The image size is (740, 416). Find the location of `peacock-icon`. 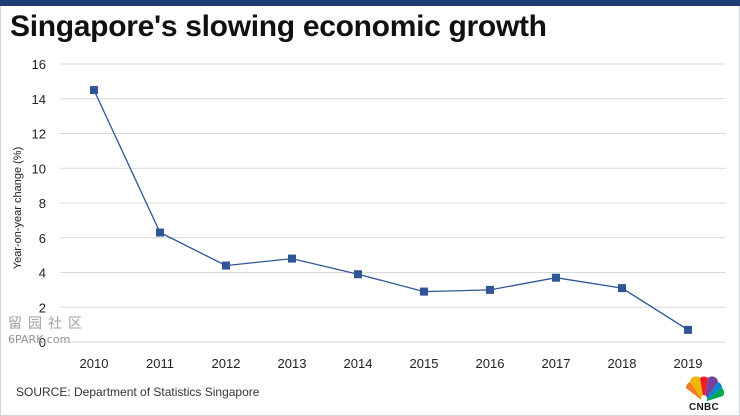

peacock-icon is located at coordinates (705, 389).